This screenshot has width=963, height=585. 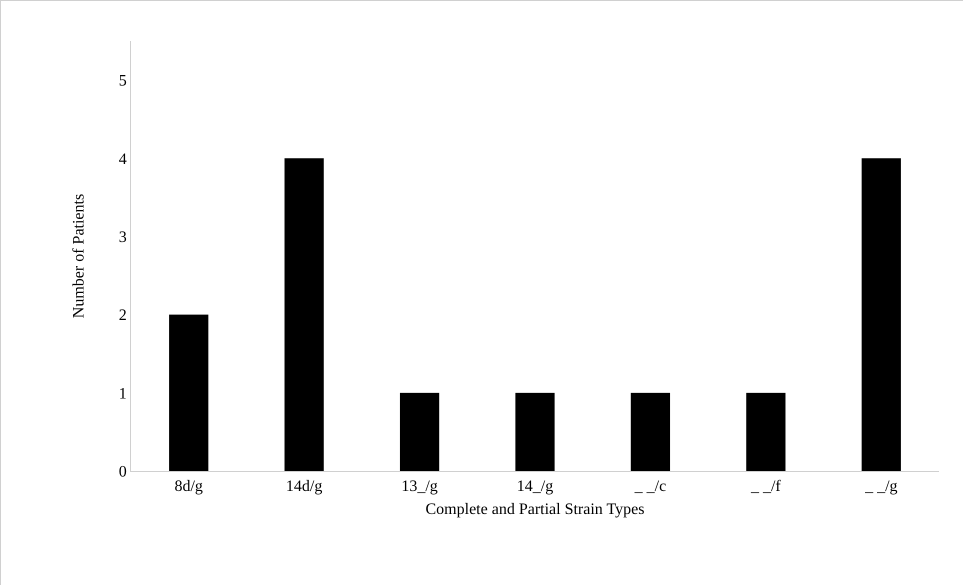 What do you see at coordinates (535, 509) in the screenshot?
I see `x-axis-title: Complete and Partial Strain Types` at bounding box center [535, 509].